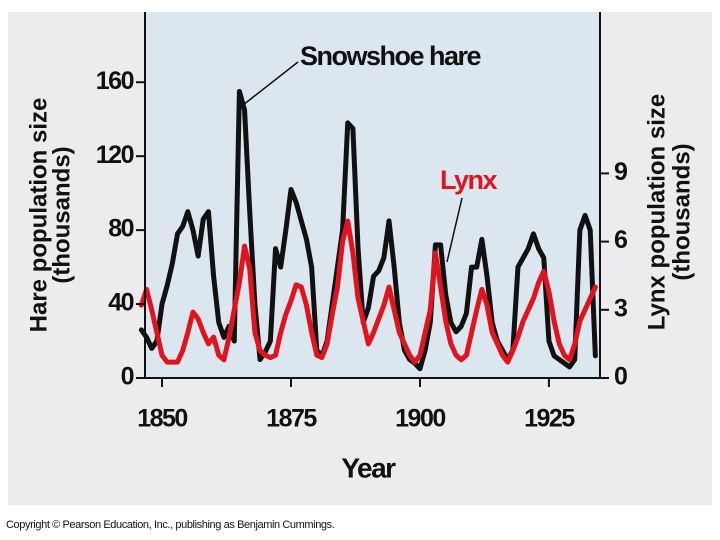 Image resolution: width=720 pixels, height=540 pixels. What do you see at coordinates (620, 172) in the screenshot?
I see `y2-tick-label: 9` at bounding box center [620, 172].